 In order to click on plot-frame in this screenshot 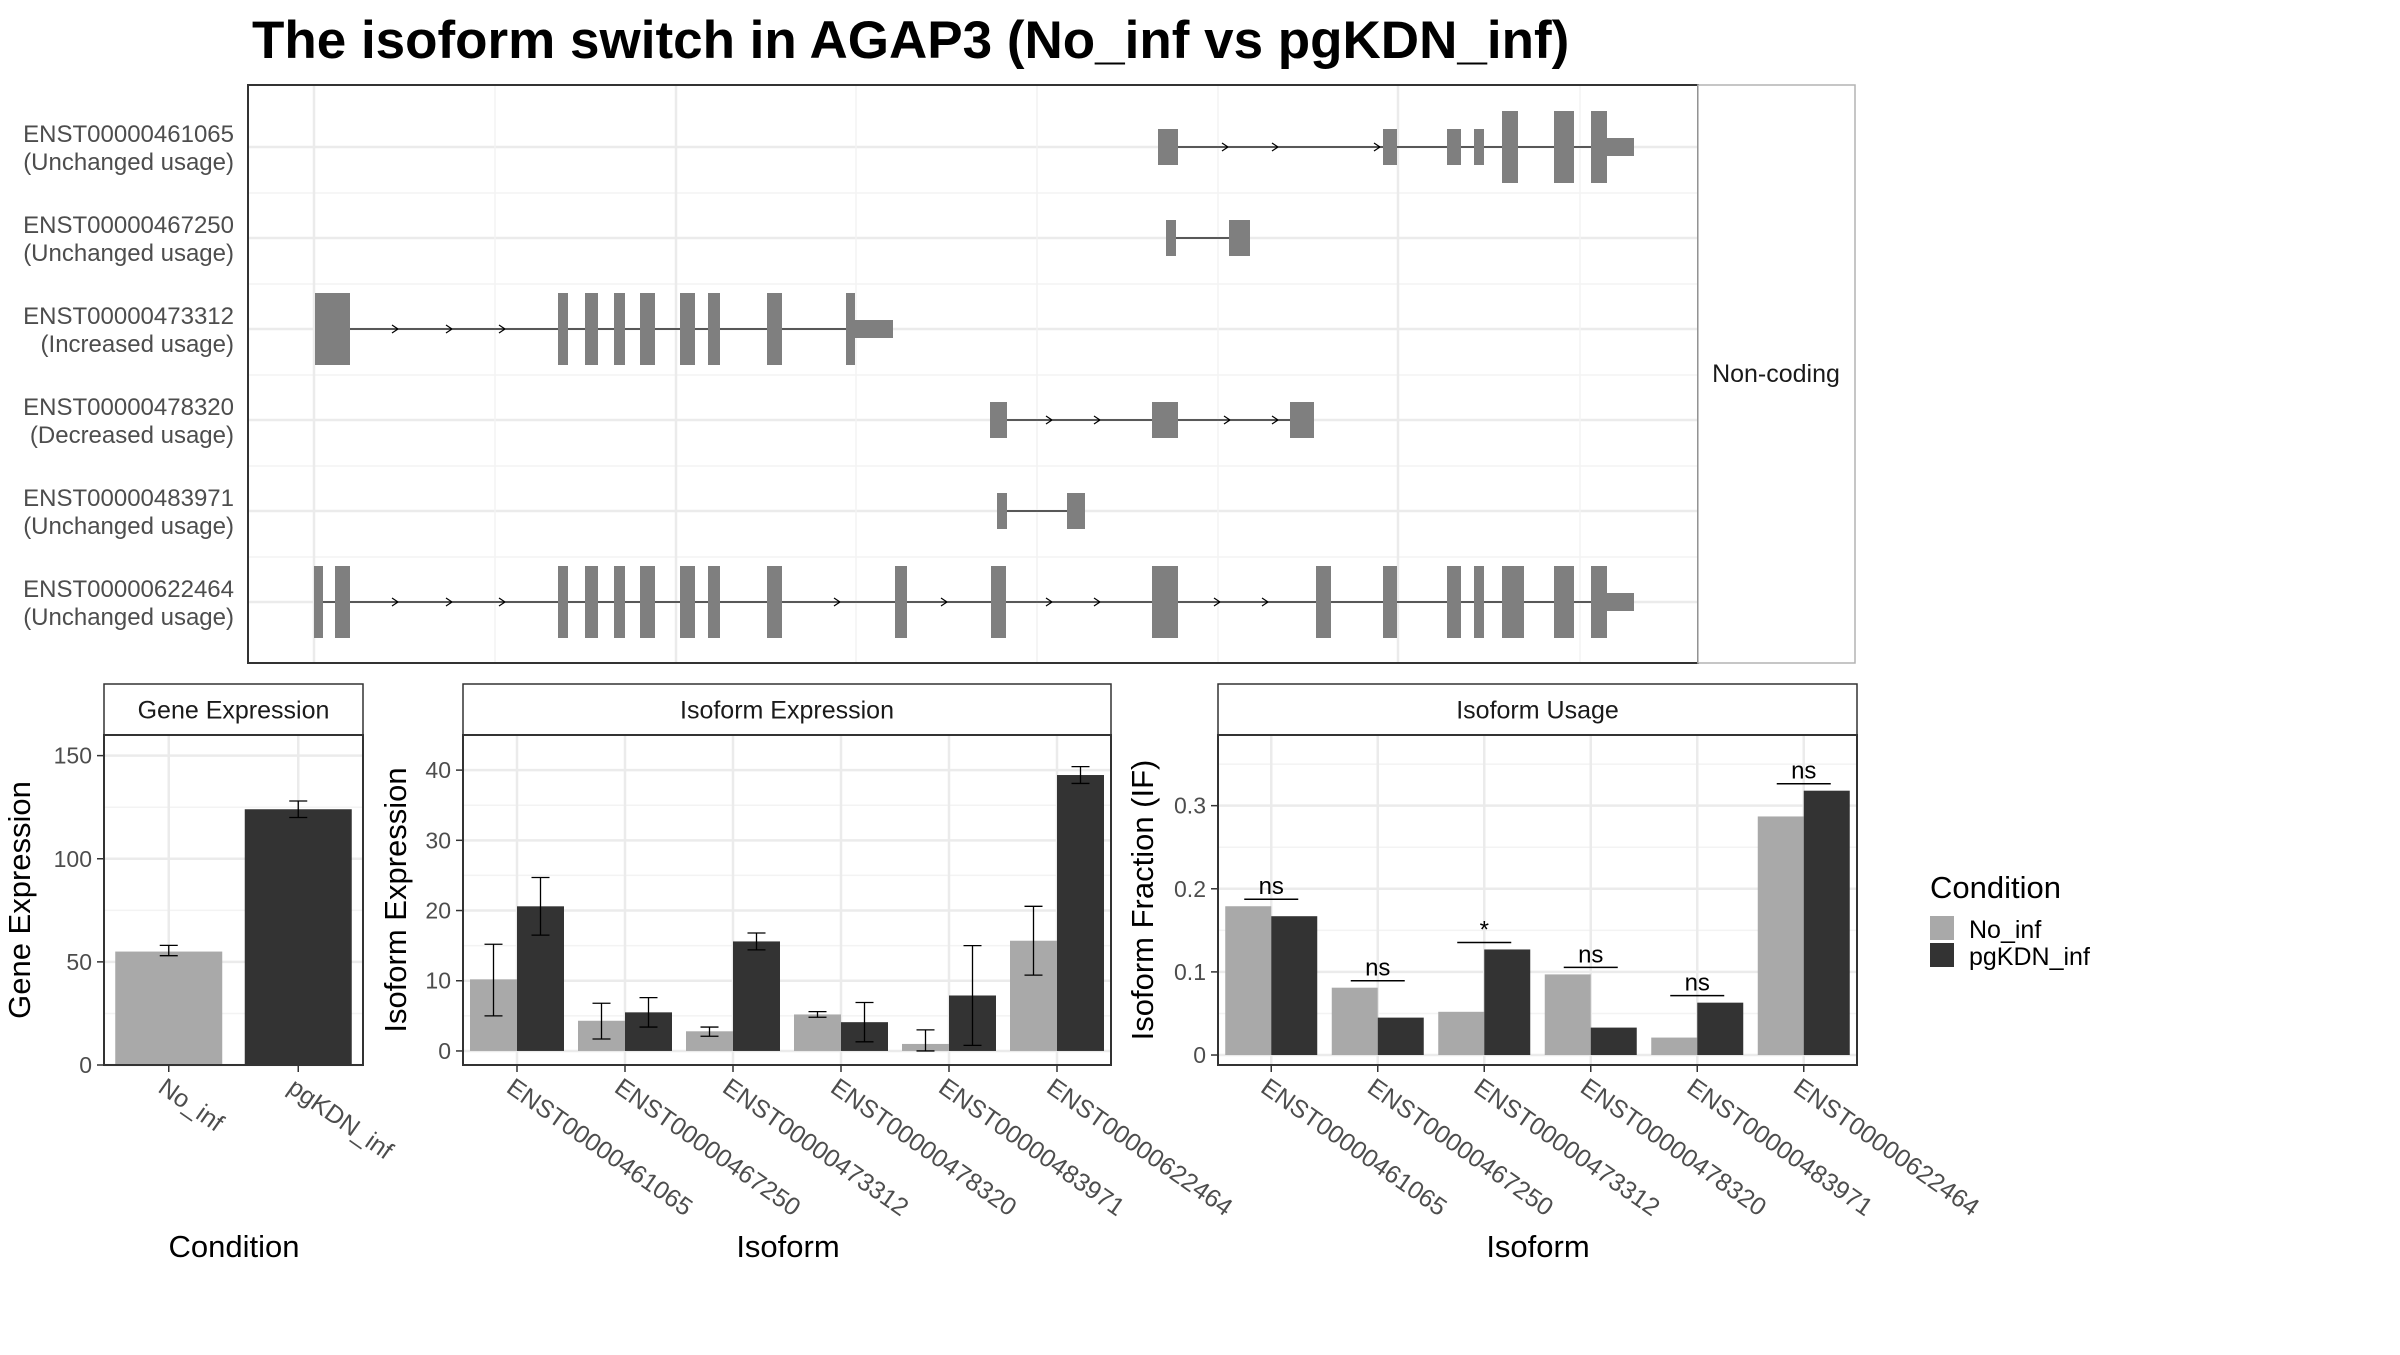, I will do `click(787, 900)`.